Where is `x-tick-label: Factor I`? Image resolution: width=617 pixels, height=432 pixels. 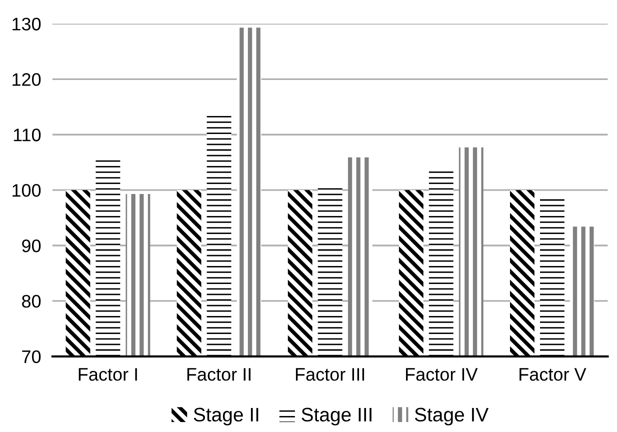
x-tick-label: Factor I is located at coordinates (107, 374).